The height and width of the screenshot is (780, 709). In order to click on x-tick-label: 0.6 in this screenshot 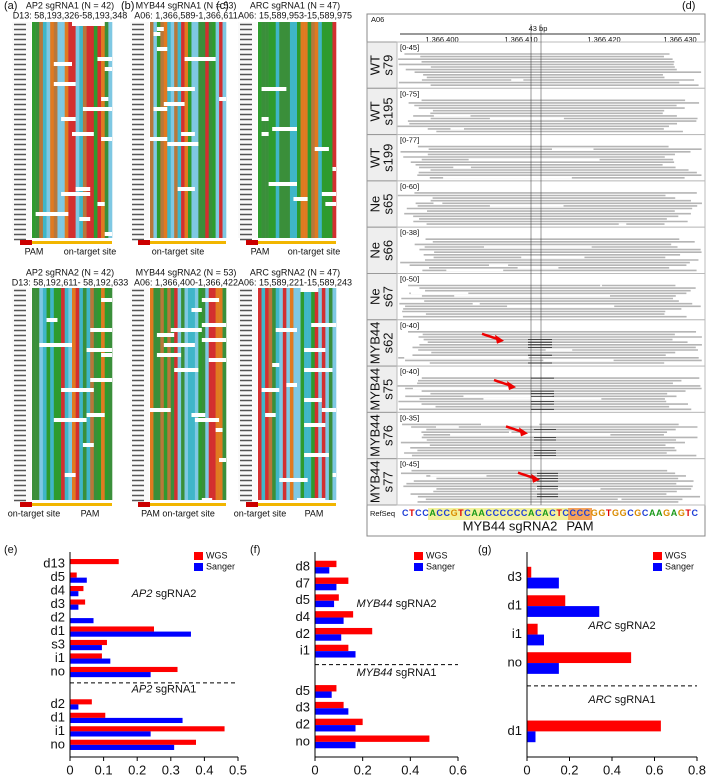, I will do `click(654, 769)`.